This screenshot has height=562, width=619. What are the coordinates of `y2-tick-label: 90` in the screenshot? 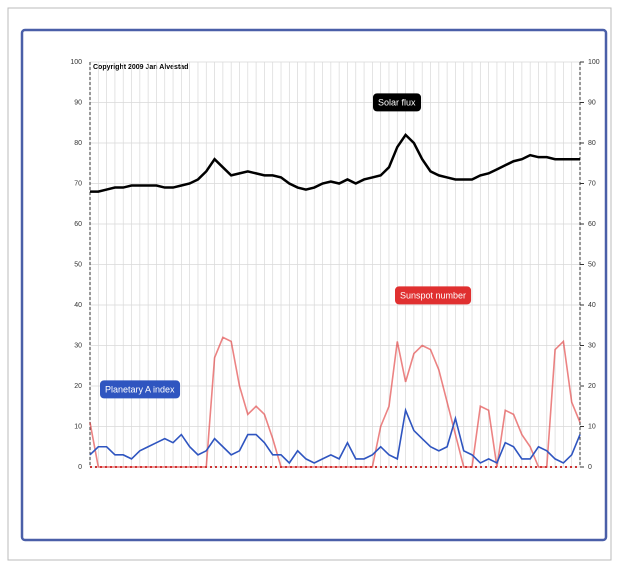 It's located at (592, 102).